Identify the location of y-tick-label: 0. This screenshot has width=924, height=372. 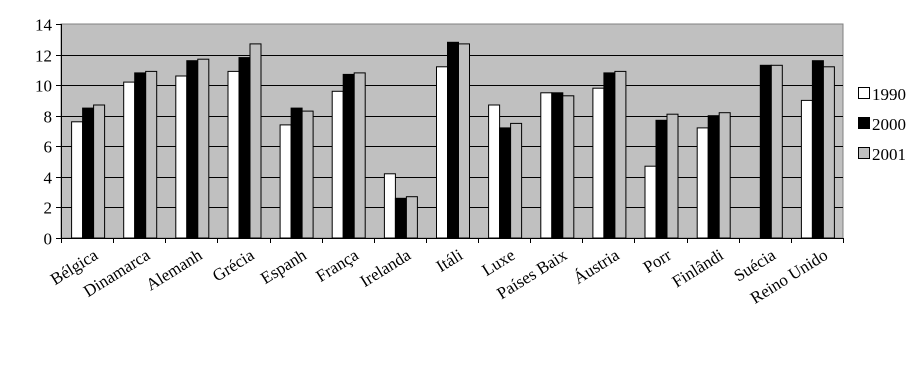
(48, 239).